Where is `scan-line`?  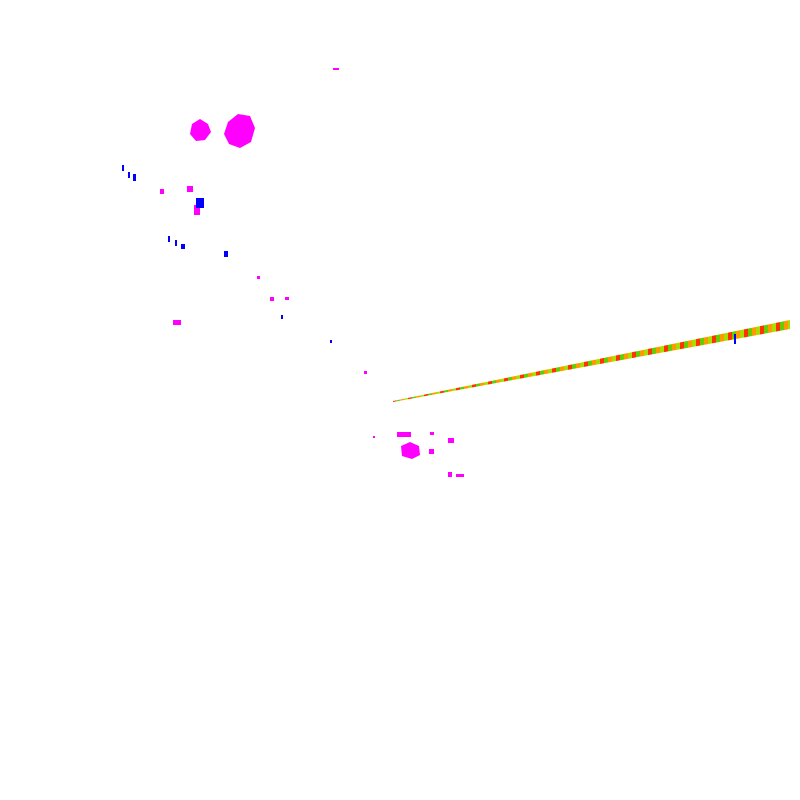
scan-line is located at coordinates (591, 361).